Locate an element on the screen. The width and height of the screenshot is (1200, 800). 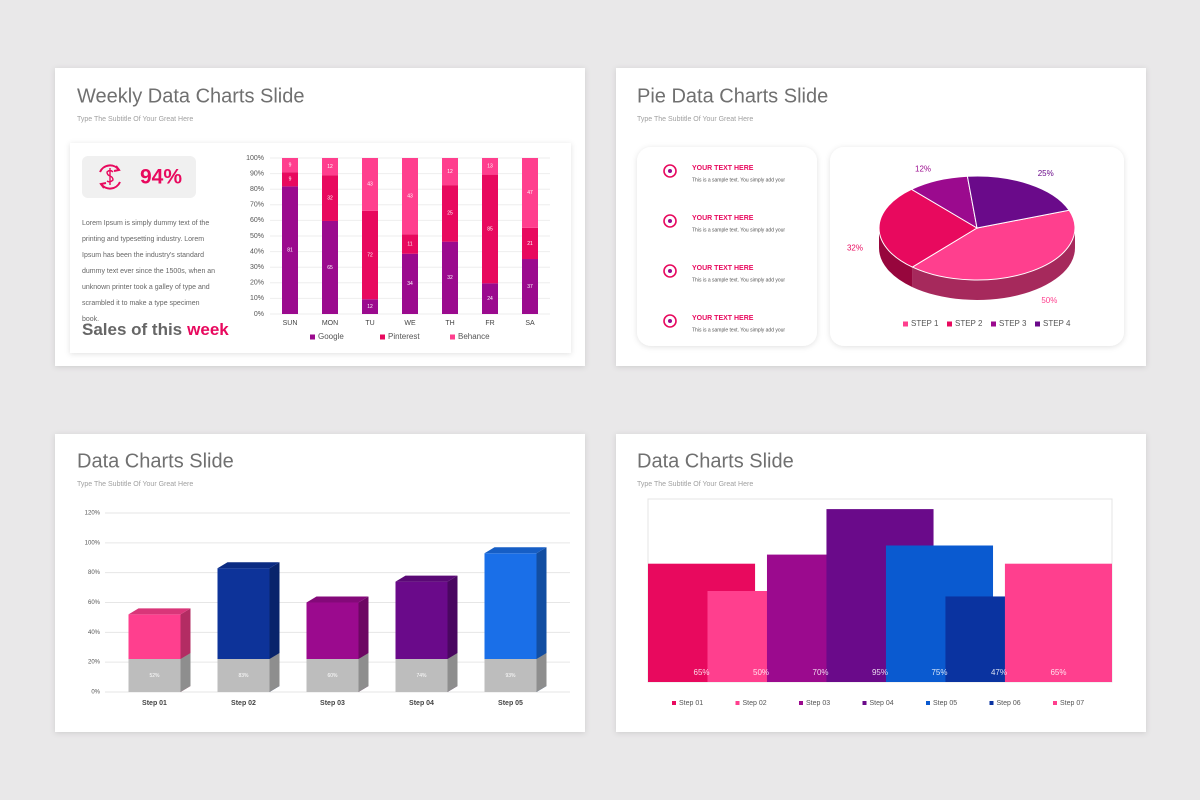
x-tick-label: SUN is located at coordinates (290, 323).